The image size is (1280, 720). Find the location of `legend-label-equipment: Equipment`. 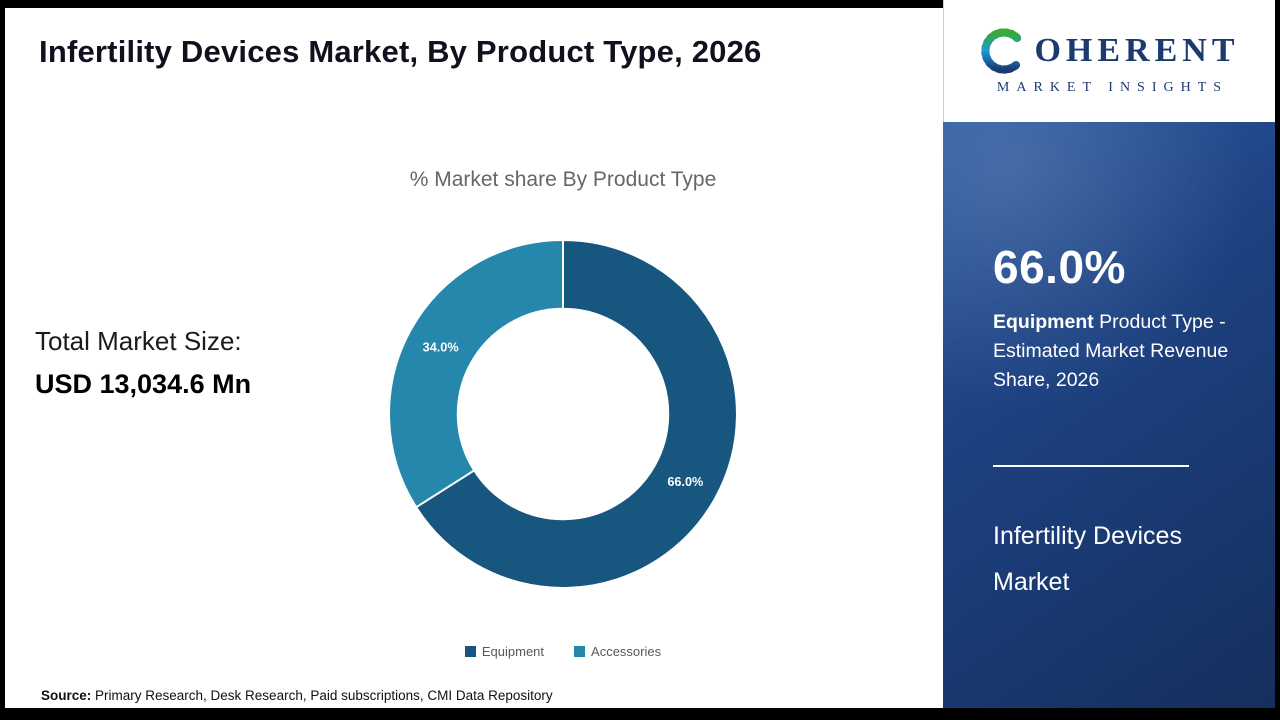

legend-label-equipment: Equipment is located at coordinates (513, 651).